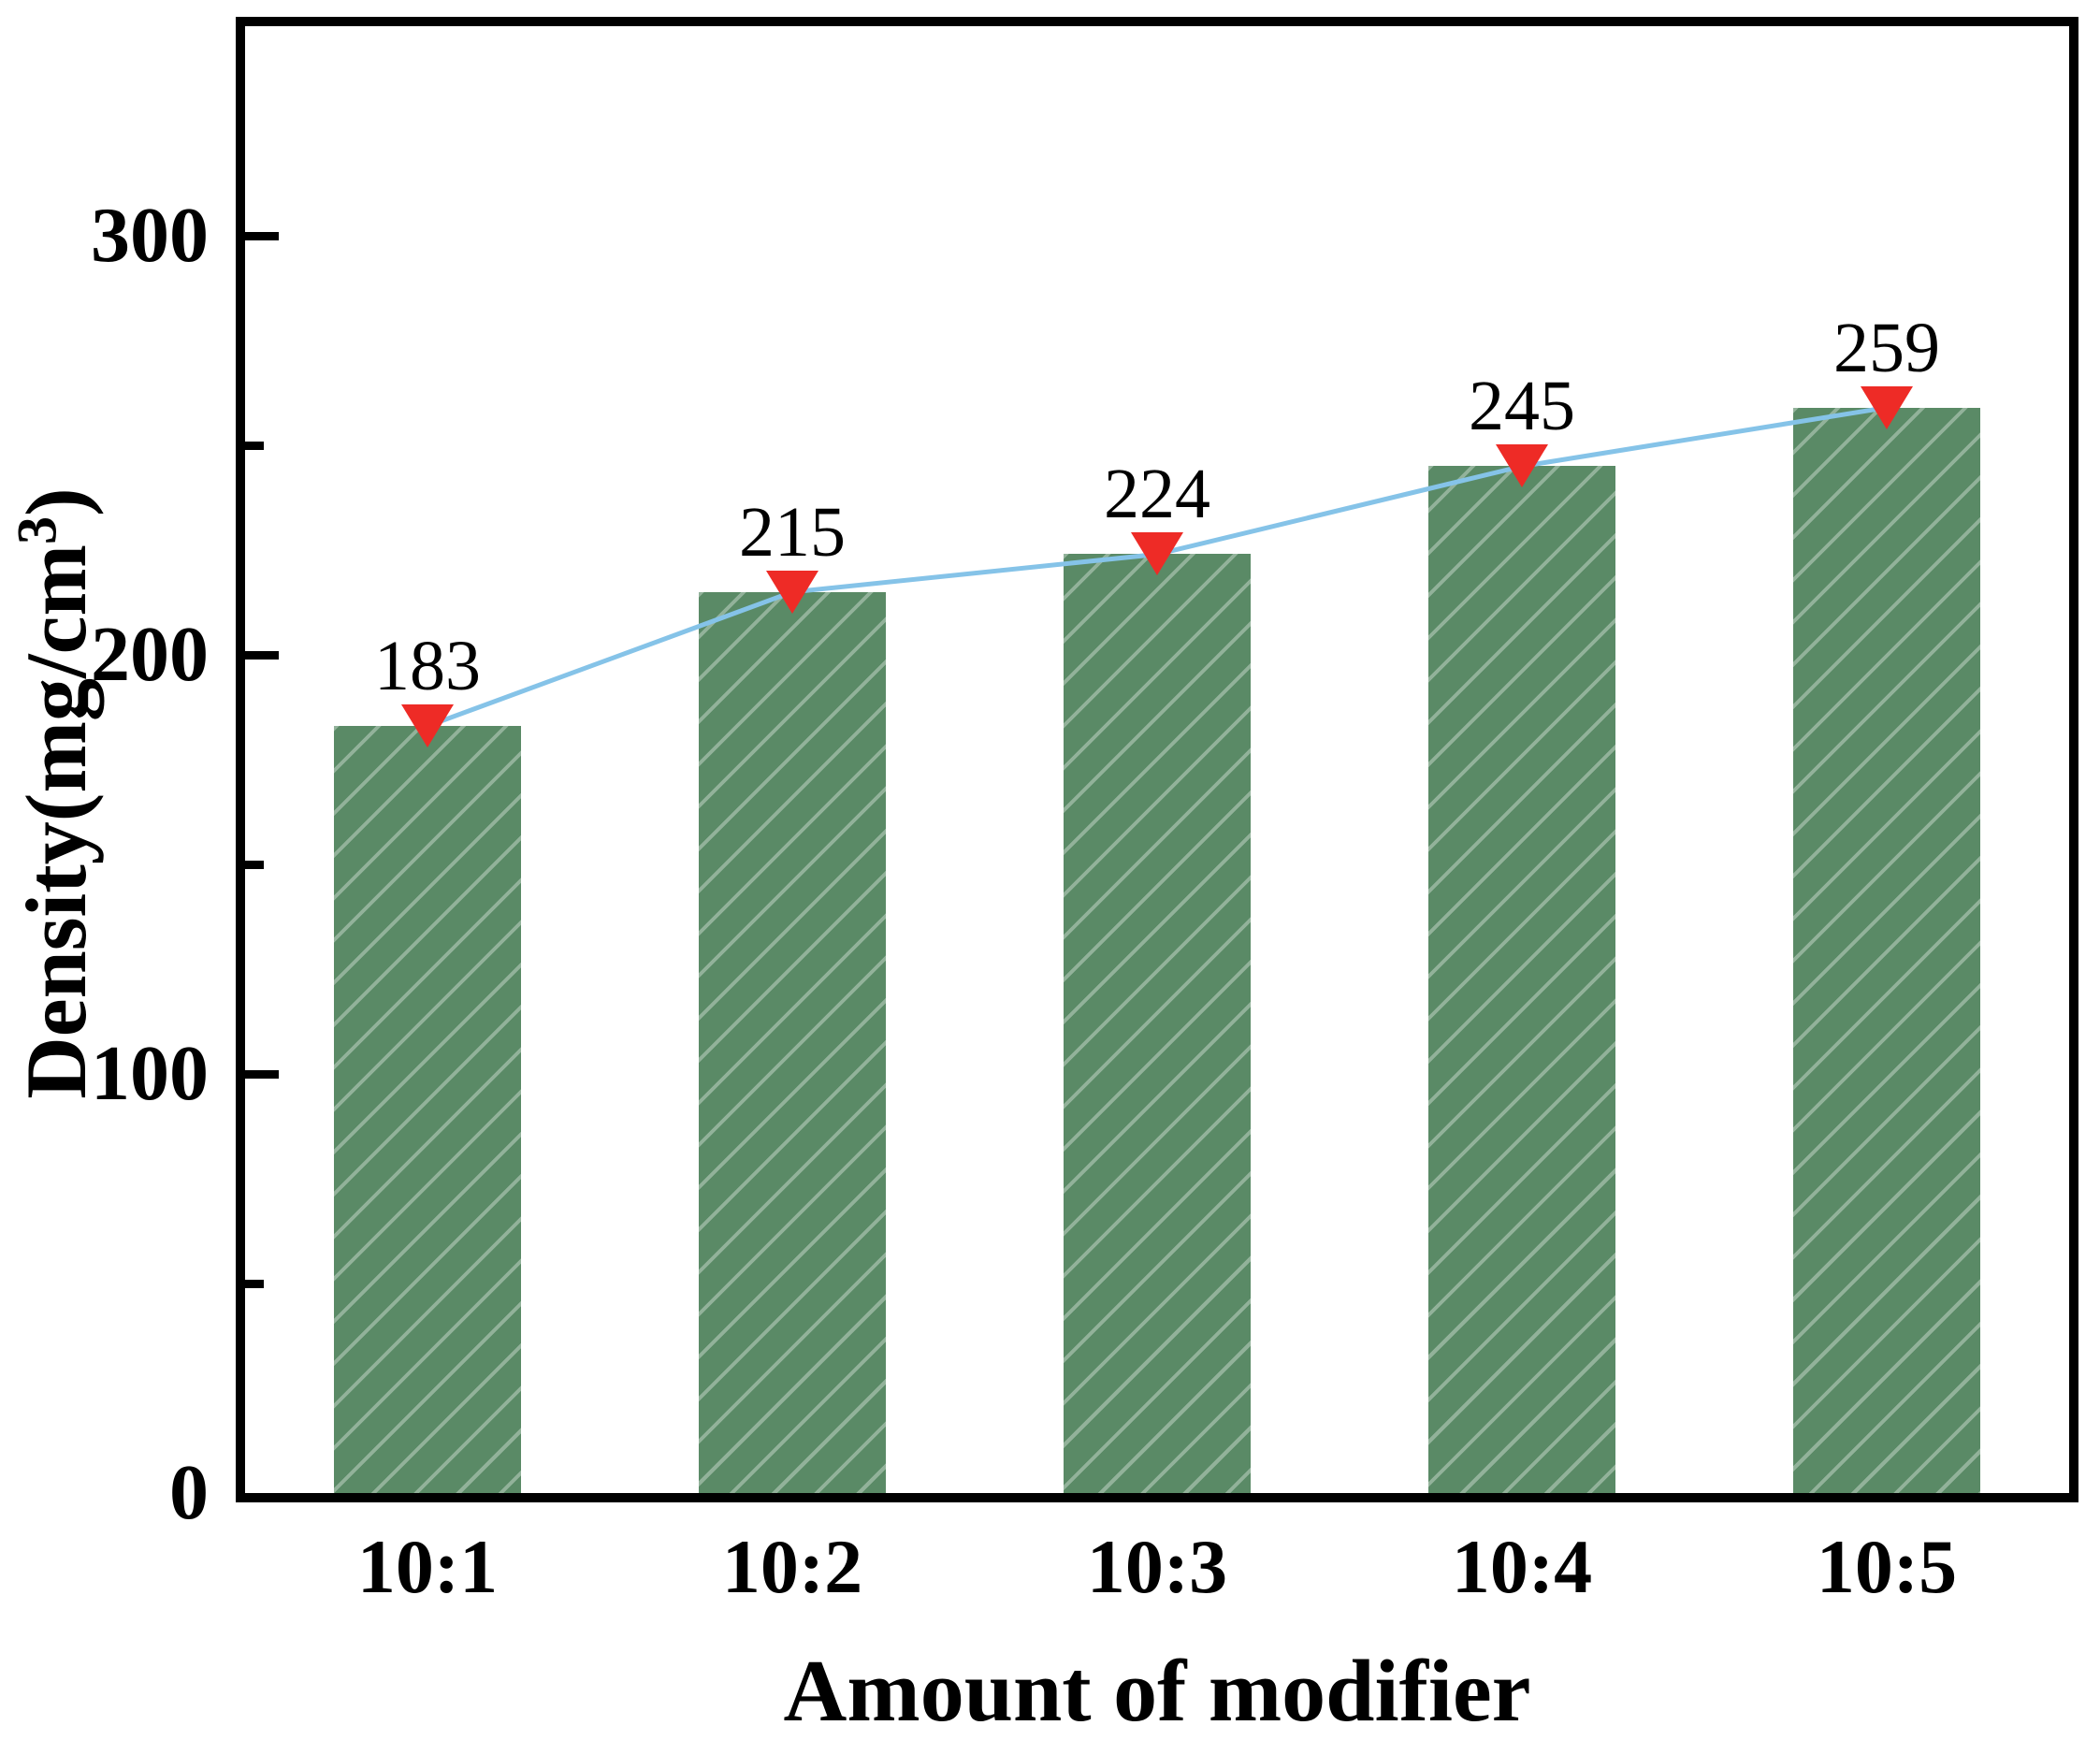 This screenshot has height=1740, width=2100. I want to click on x-tick-label-10:5: 10:5, so click(1887, 1566).